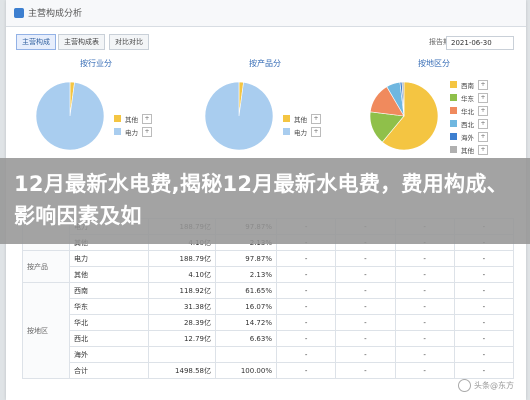 The width and height of the screenshot is (530, 400). Describe the element at coordinates (109, 370) in the screenshot. I see `row-name: 合计` at that location.